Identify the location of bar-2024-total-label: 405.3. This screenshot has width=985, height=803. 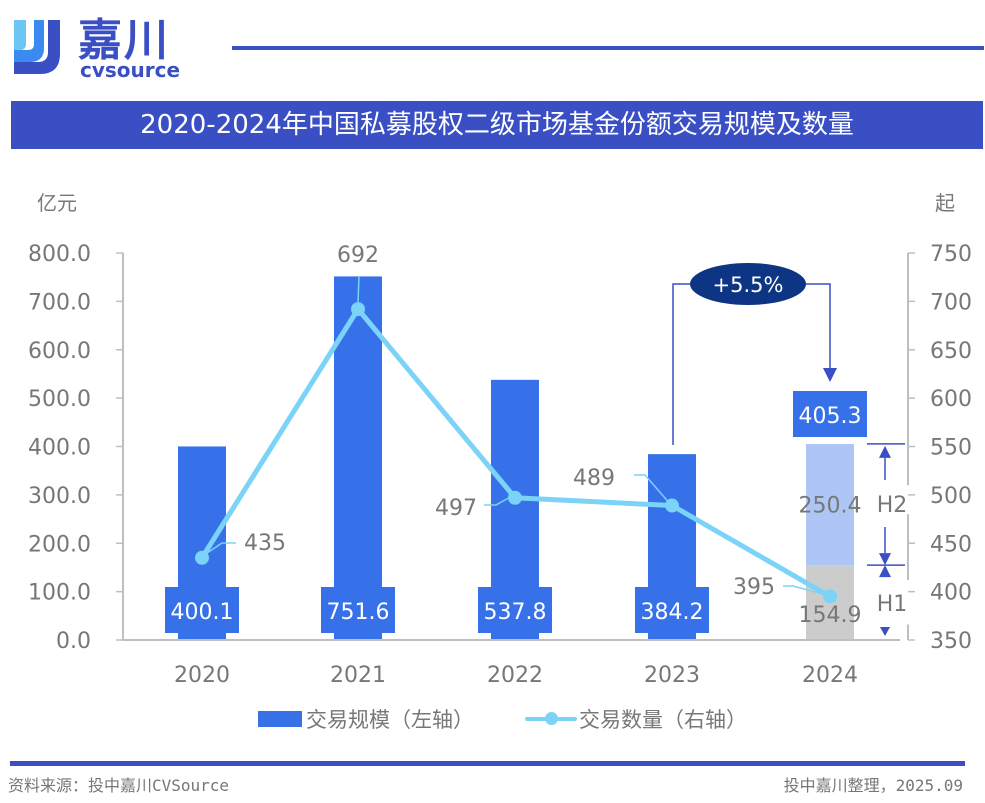
(830, 416).